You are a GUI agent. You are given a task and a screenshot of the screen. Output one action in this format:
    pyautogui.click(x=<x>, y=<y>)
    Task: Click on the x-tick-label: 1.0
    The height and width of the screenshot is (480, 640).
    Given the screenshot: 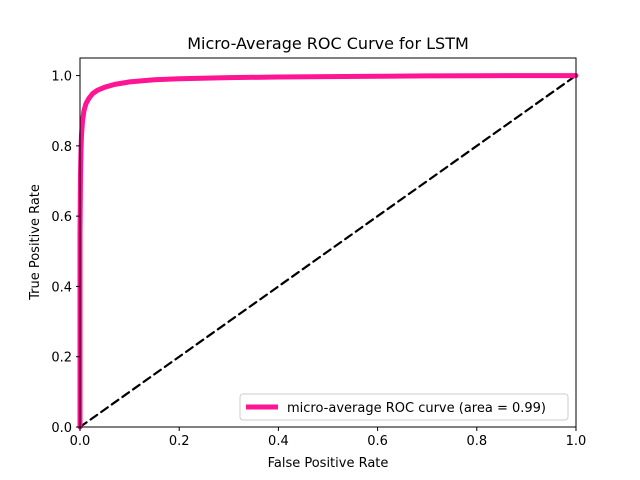 What is the action you would take?
    pyautogui.click(x=576, y=441)
    